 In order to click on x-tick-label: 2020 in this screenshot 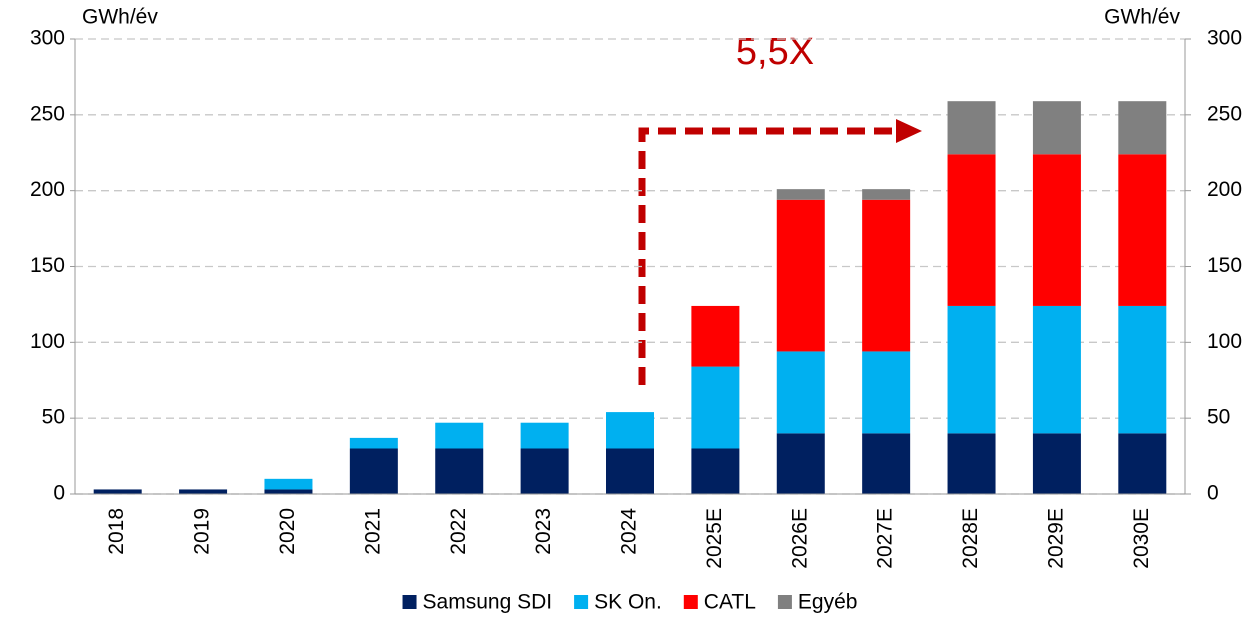, I will do `click(287, 531)`.